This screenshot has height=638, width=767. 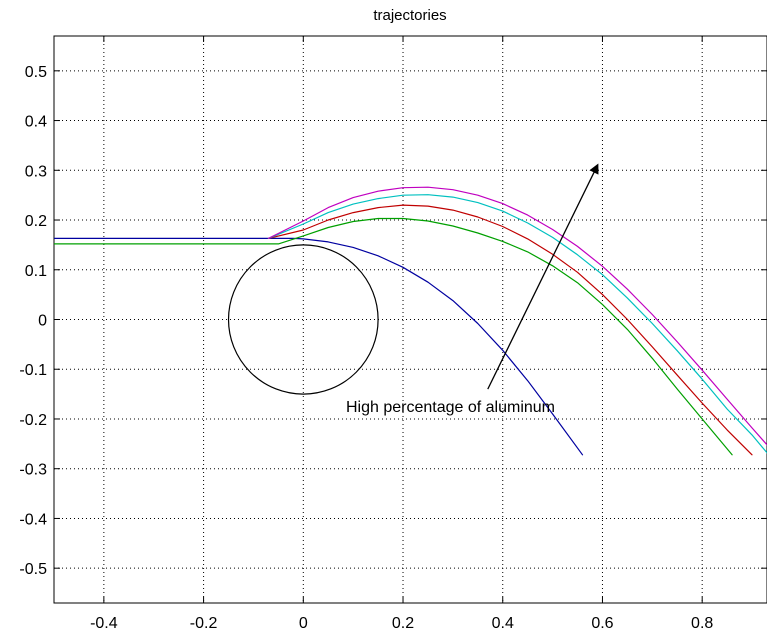 What do you see at coordinates (204, 623) in the screenshot?
I see `x-tick-label: -0.2` at bounding box center [204, 623].